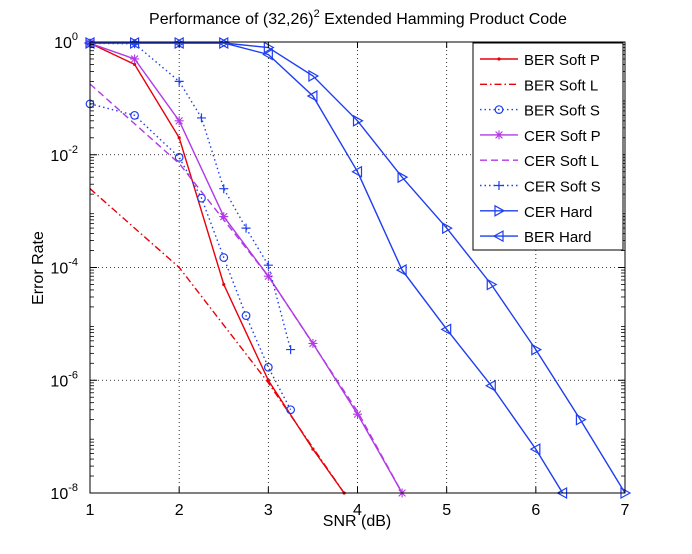 This screenshot has width=692, height=554. What do you see at coordinates (317, 14) in the screenshot?
I see `title-superscript: 2` at bounding box center [317, 14].